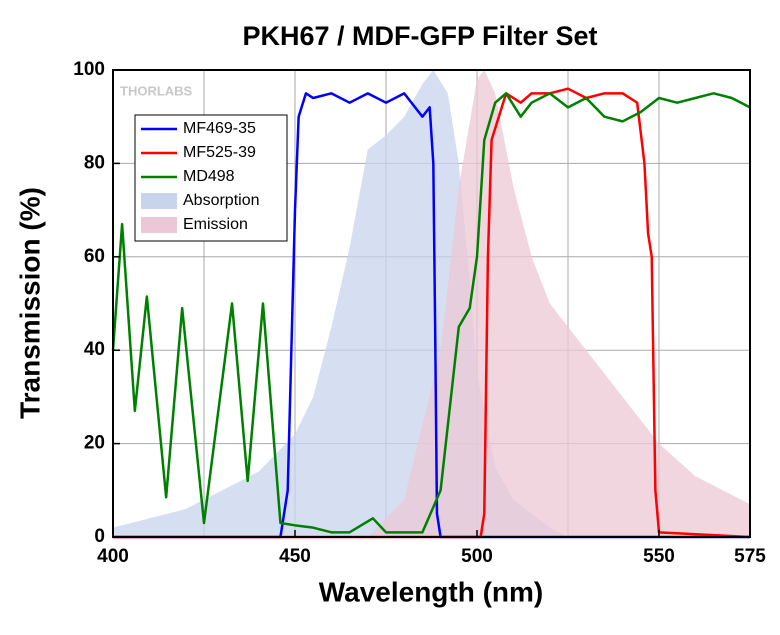 The width and height of the screenshot is (780, 635). Describe the element at coordinates (219, 152) in the screenshot. I see `legend-label: MF525-39` at that location.